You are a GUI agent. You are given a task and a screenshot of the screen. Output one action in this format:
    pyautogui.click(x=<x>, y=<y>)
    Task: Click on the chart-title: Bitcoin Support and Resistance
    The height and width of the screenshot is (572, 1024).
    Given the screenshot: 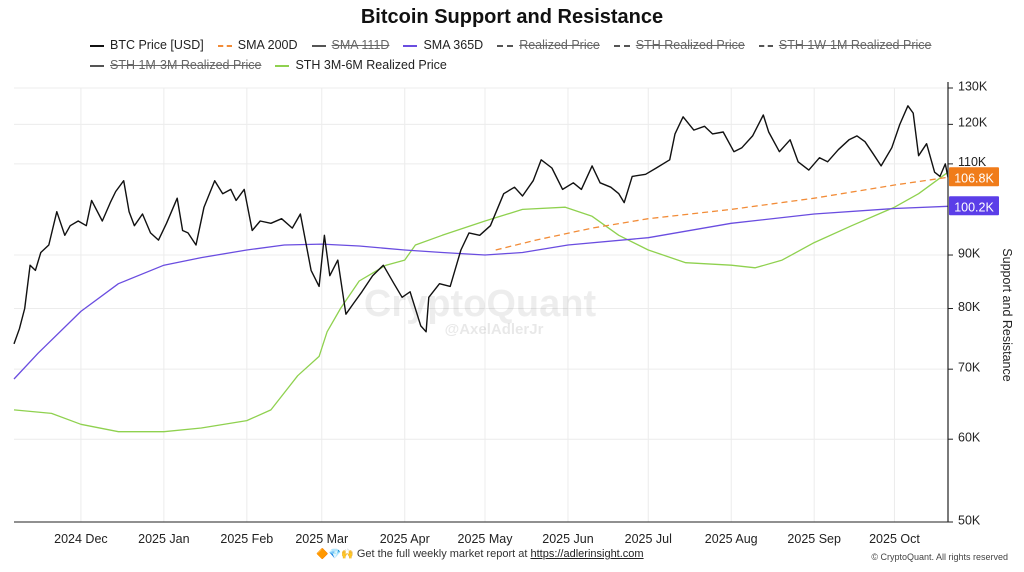 What is the action you would take?
    pyautogui.click(x=512, y=17)
    